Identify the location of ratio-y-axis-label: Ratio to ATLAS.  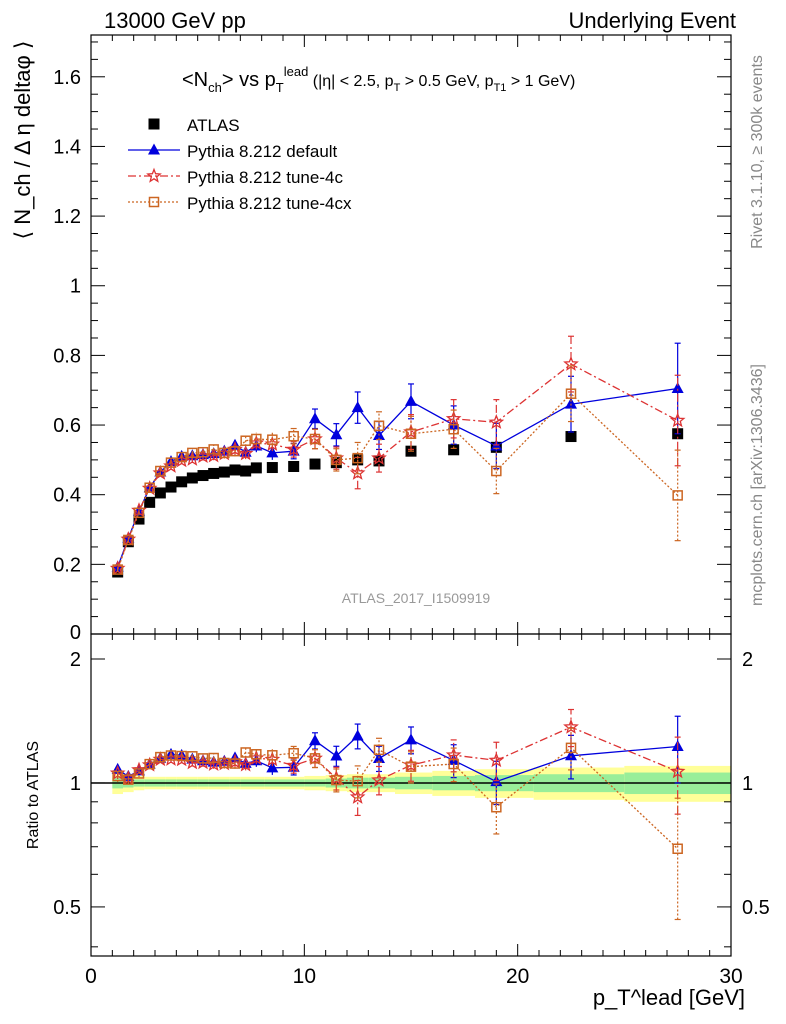
(33, 795).